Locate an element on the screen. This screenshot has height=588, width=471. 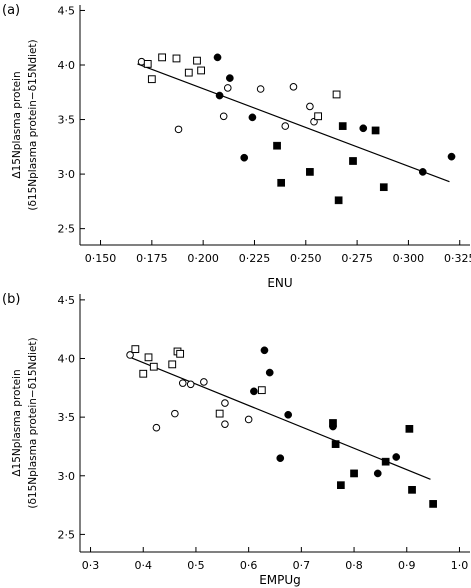
x-tick-label: 0·9 is located at coordinates (407, 565).